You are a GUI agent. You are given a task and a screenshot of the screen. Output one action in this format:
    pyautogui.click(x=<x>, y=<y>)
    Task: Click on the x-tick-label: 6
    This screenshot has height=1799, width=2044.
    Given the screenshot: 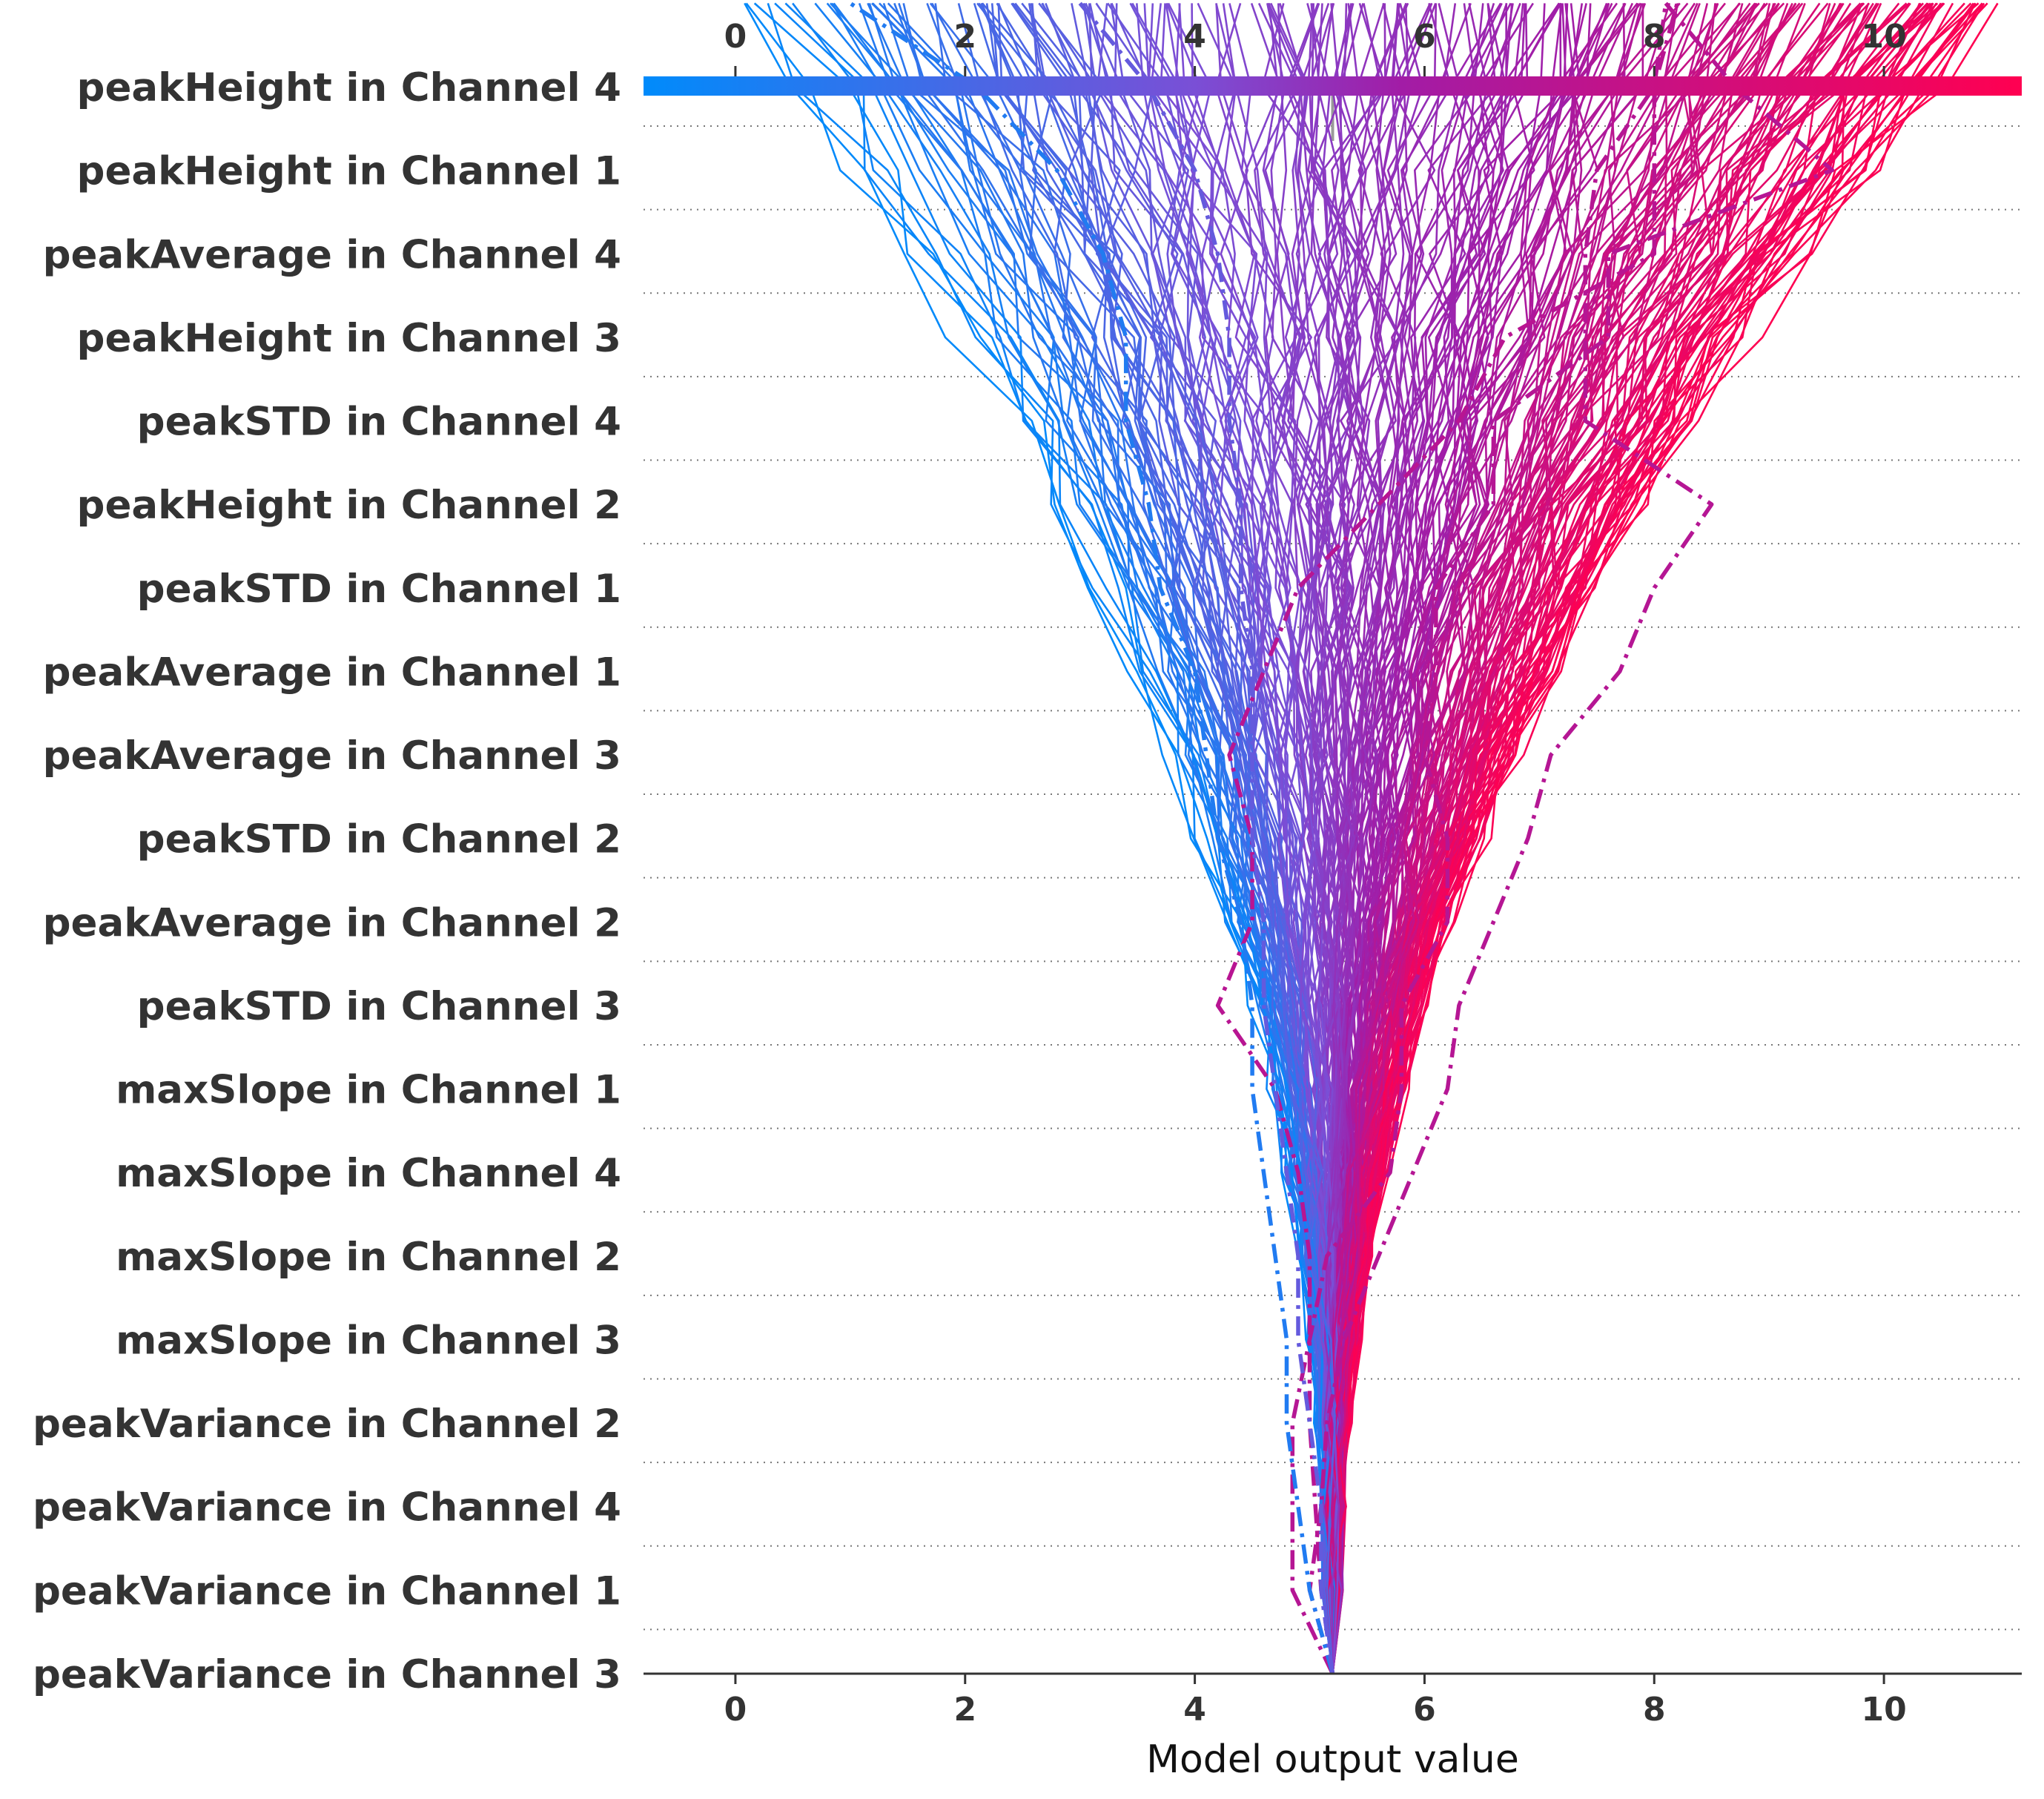 What is the action you would take?
    pyautogui.click(x=1425, y=1710)
    